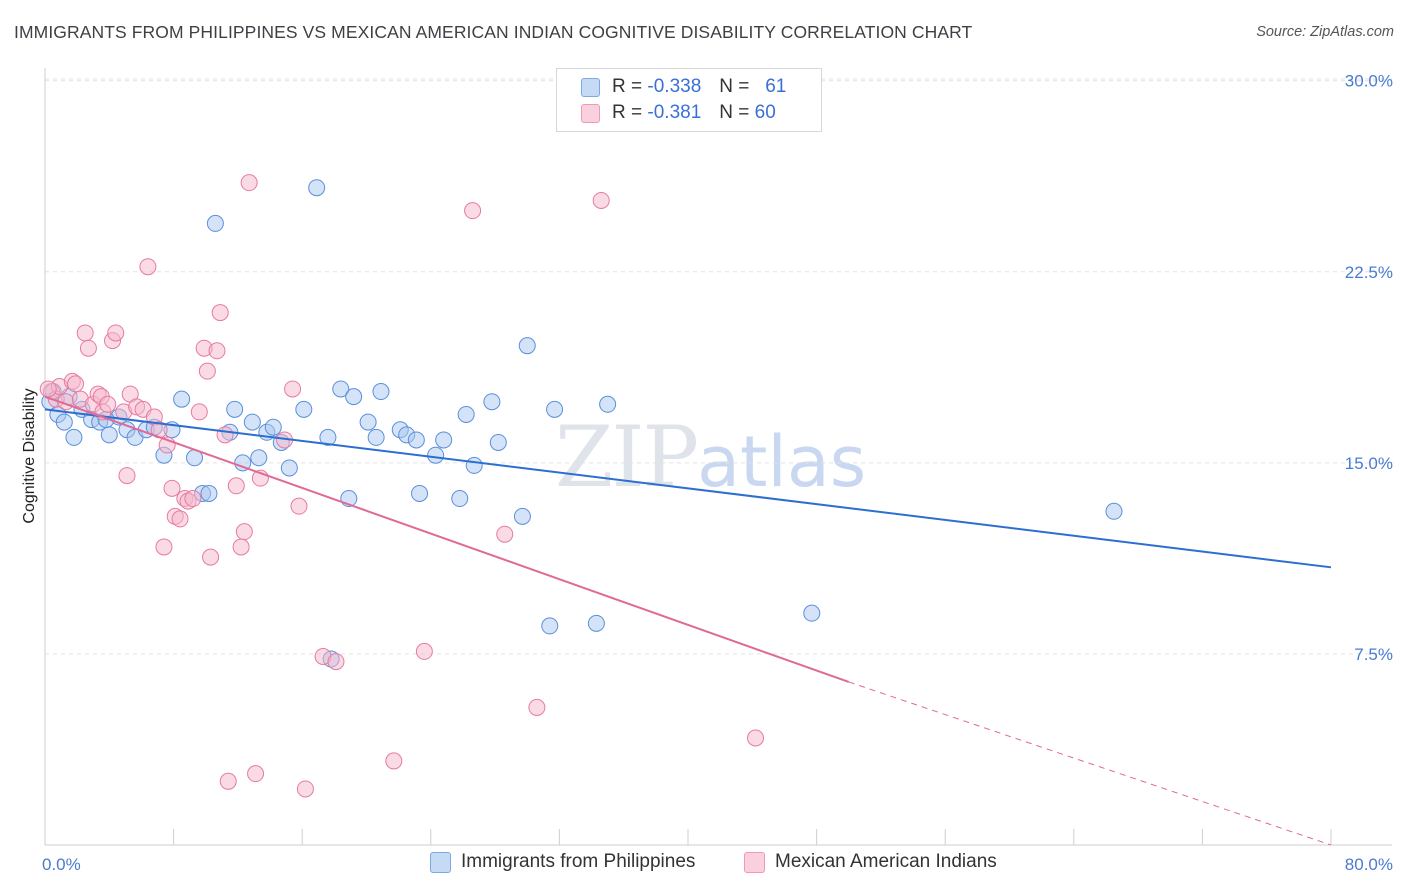  What do you see at coordinates (1369, 81) in the screenshot?
I see `y-tick-label: 30.0%` at bounding box center [1369, 81].